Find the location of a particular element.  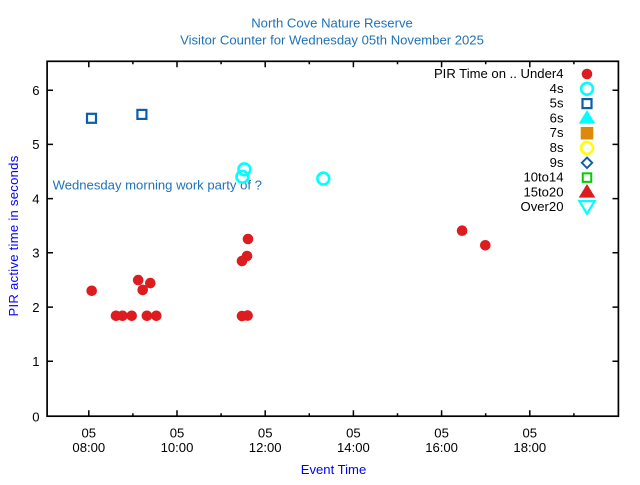

svg-text: 16:00 is located at coordinates (441, 447).